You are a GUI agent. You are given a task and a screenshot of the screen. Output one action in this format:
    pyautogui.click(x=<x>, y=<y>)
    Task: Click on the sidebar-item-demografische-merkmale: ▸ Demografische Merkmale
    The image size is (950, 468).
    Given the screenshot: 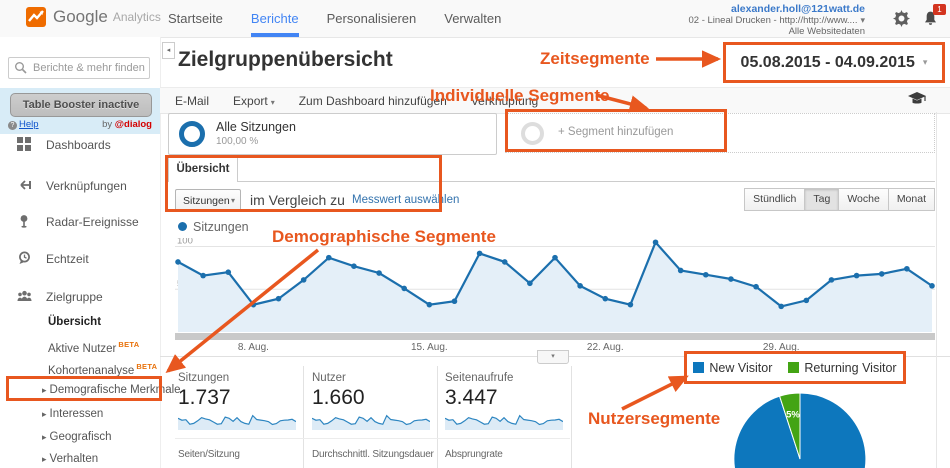 What is the action you would take?
    pyautogui.click(x=111, y=390)
    